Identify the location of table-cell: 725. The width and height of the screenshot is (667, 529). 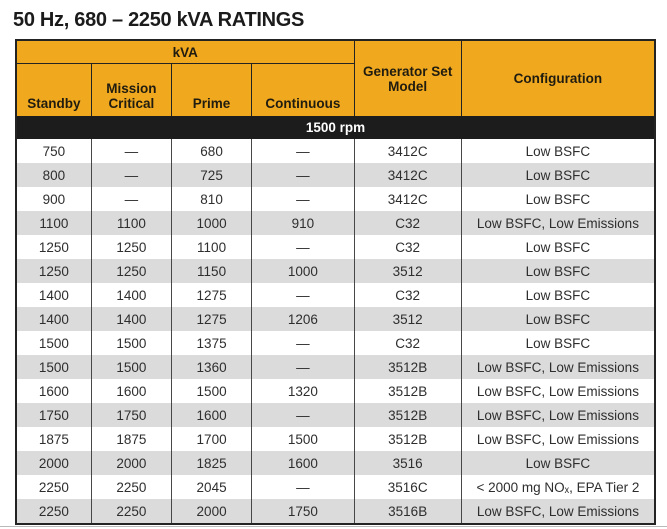
(211, 175).